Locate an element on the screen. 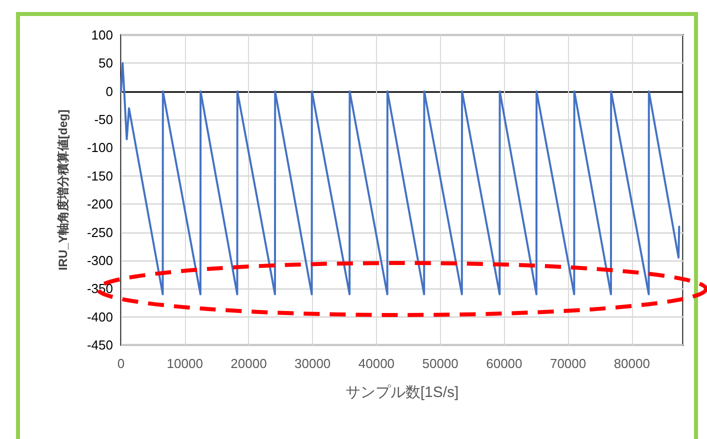 This screenshot has height=439, width=707. x-tick-label: 20000 is located at coordinates (248, 363).